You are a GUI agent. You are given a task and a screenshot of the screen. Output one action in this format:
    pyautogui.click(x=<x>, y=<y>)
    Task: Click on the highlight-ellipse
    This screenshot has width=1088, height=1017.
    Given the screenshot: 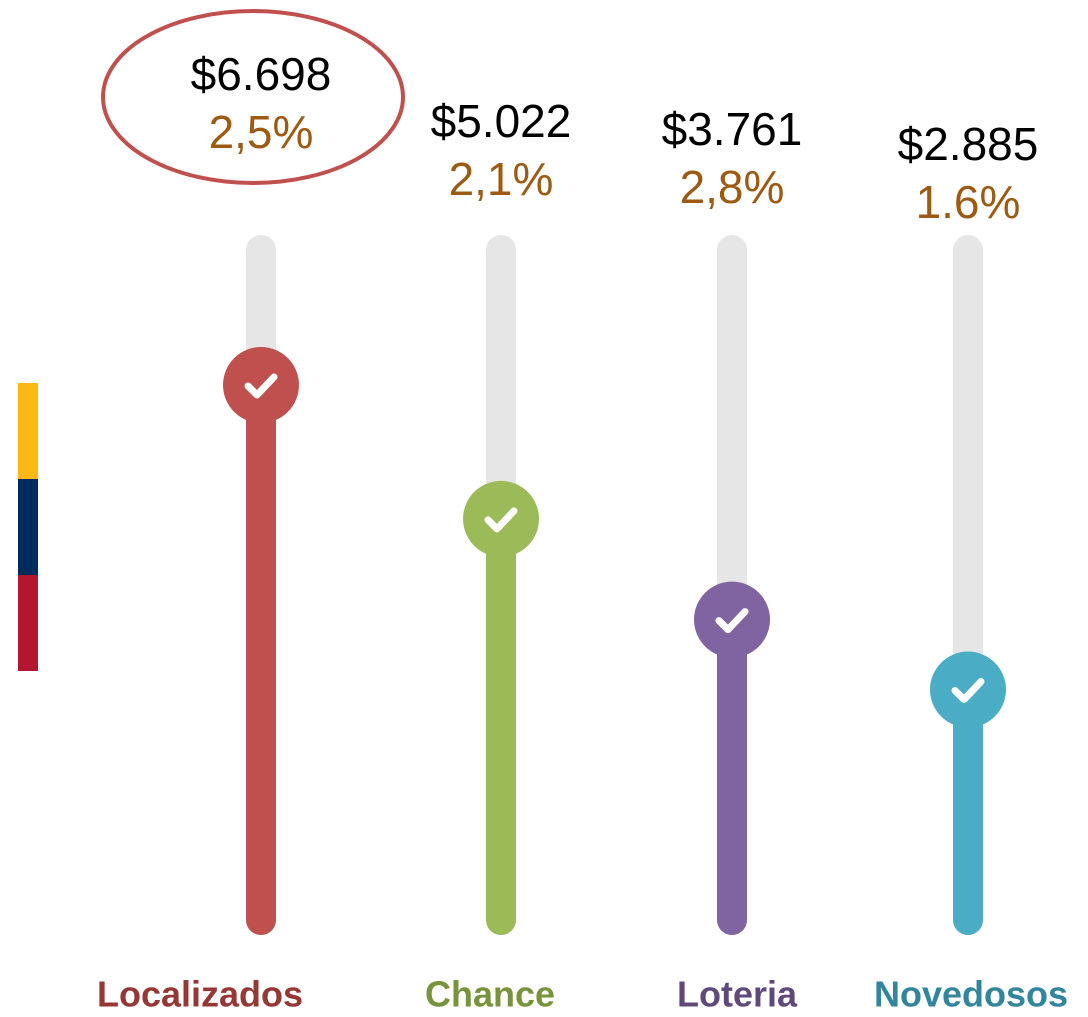 What is the action you would take?
    pyautogui.click(x=253, y=97)
    